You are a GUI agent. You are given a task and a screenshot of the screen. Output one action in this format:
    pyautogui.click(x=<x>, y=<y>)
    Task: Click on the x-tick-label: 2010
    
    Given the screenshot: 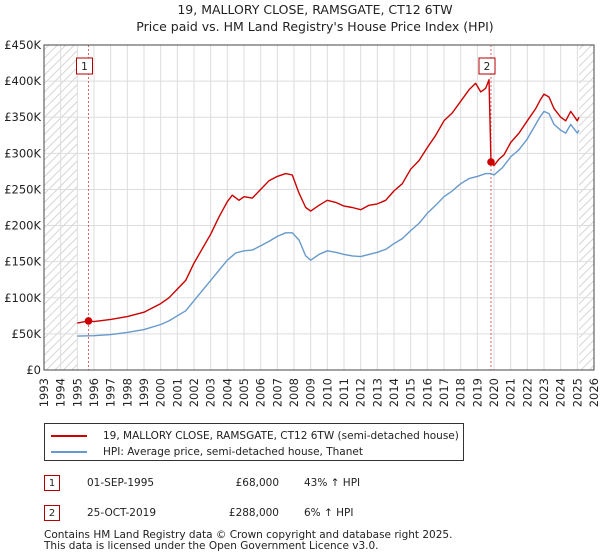 What is the action you would take?
    pyautogui.click(x=327, y=392)
    